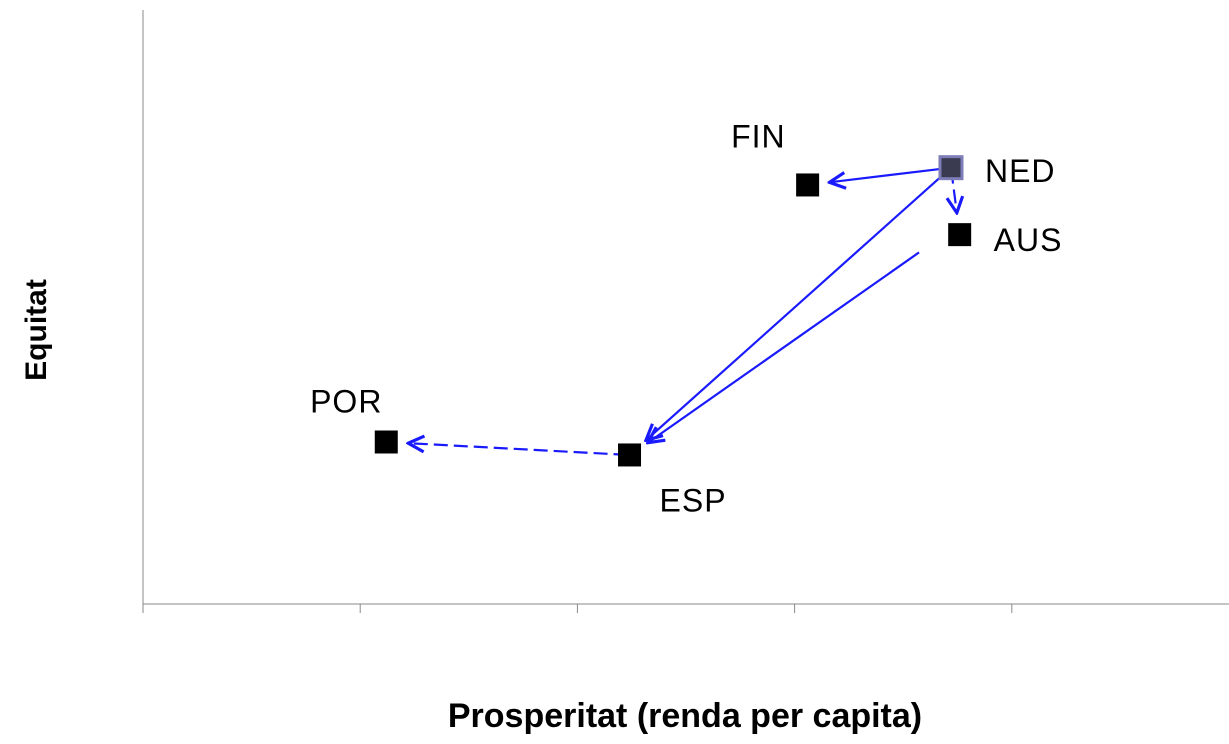  What do you see at coordinates (36, 330) in the screenshot?
I see `y-axis-label: Equitat` at bounding box center [36, 330].